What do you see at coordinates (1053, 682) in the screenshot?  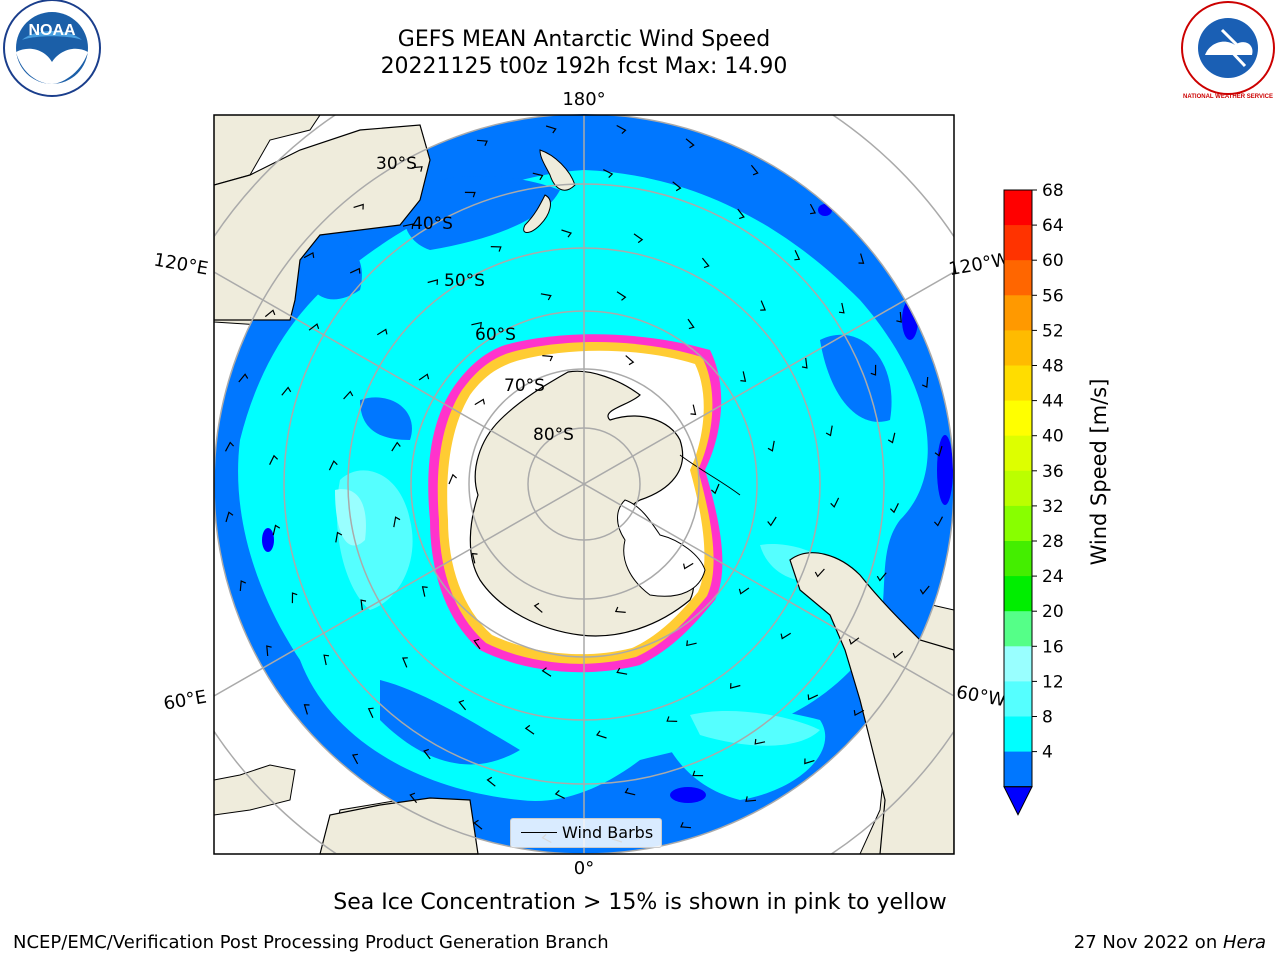 I see `colorbar-tick-label: 12` at bounding box center [1053, 682].